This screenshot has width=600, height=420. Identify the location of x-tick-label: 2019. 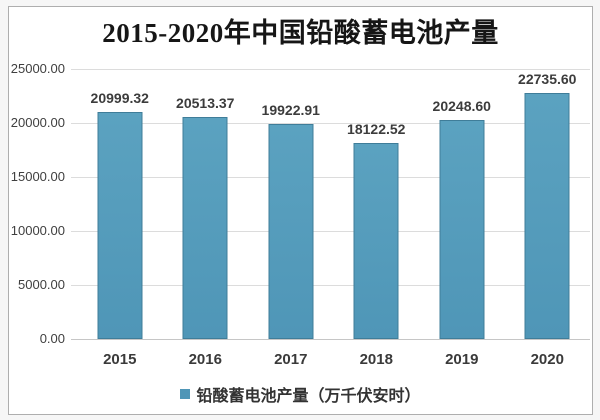
(462, 359).